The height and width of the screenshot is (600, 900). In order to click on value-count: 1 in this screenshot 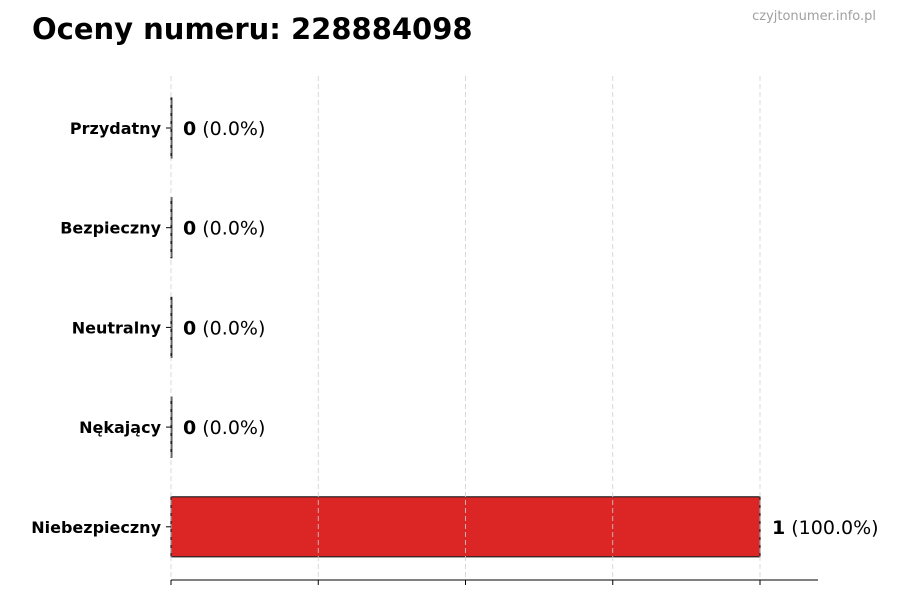, I will do `click(778, 528)`.